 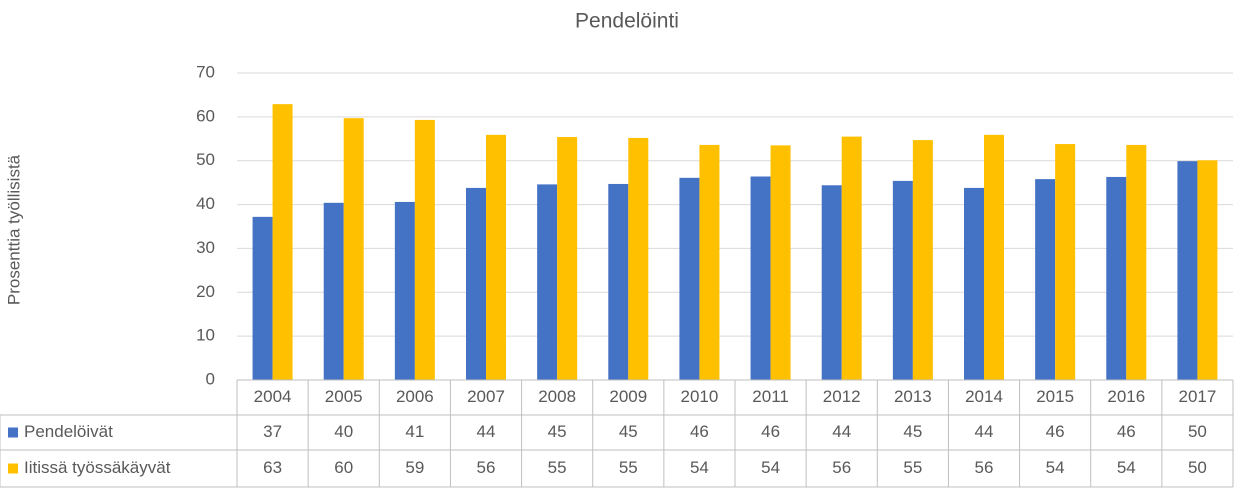 I want to click on x-tick-label: 2006, so click(x=415, y=396).